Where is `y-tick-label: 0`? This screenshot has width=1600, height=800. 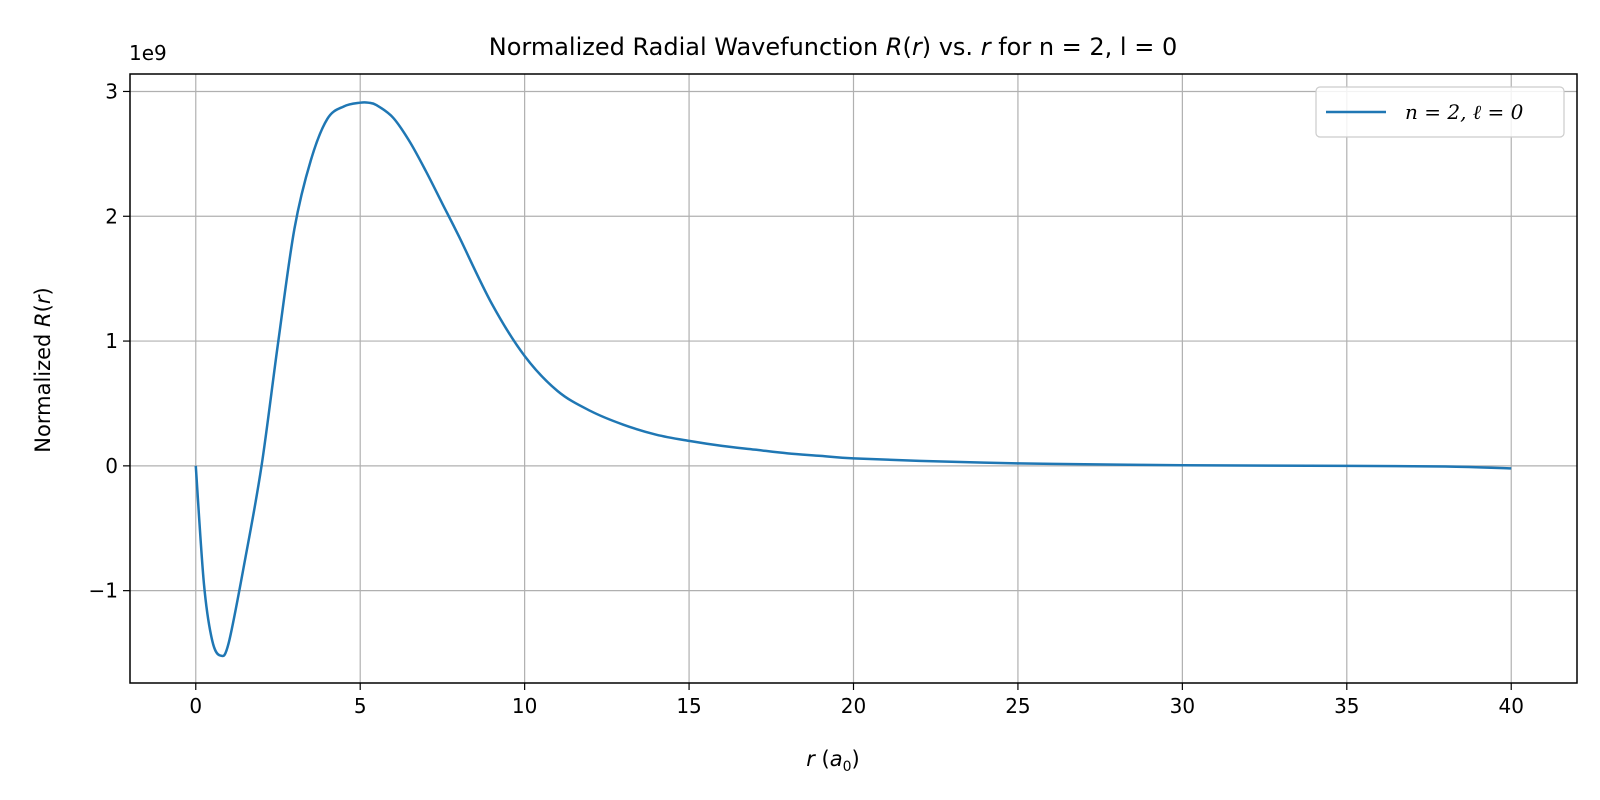
y-tick-label: 0 is located at coordinates (111, 466).